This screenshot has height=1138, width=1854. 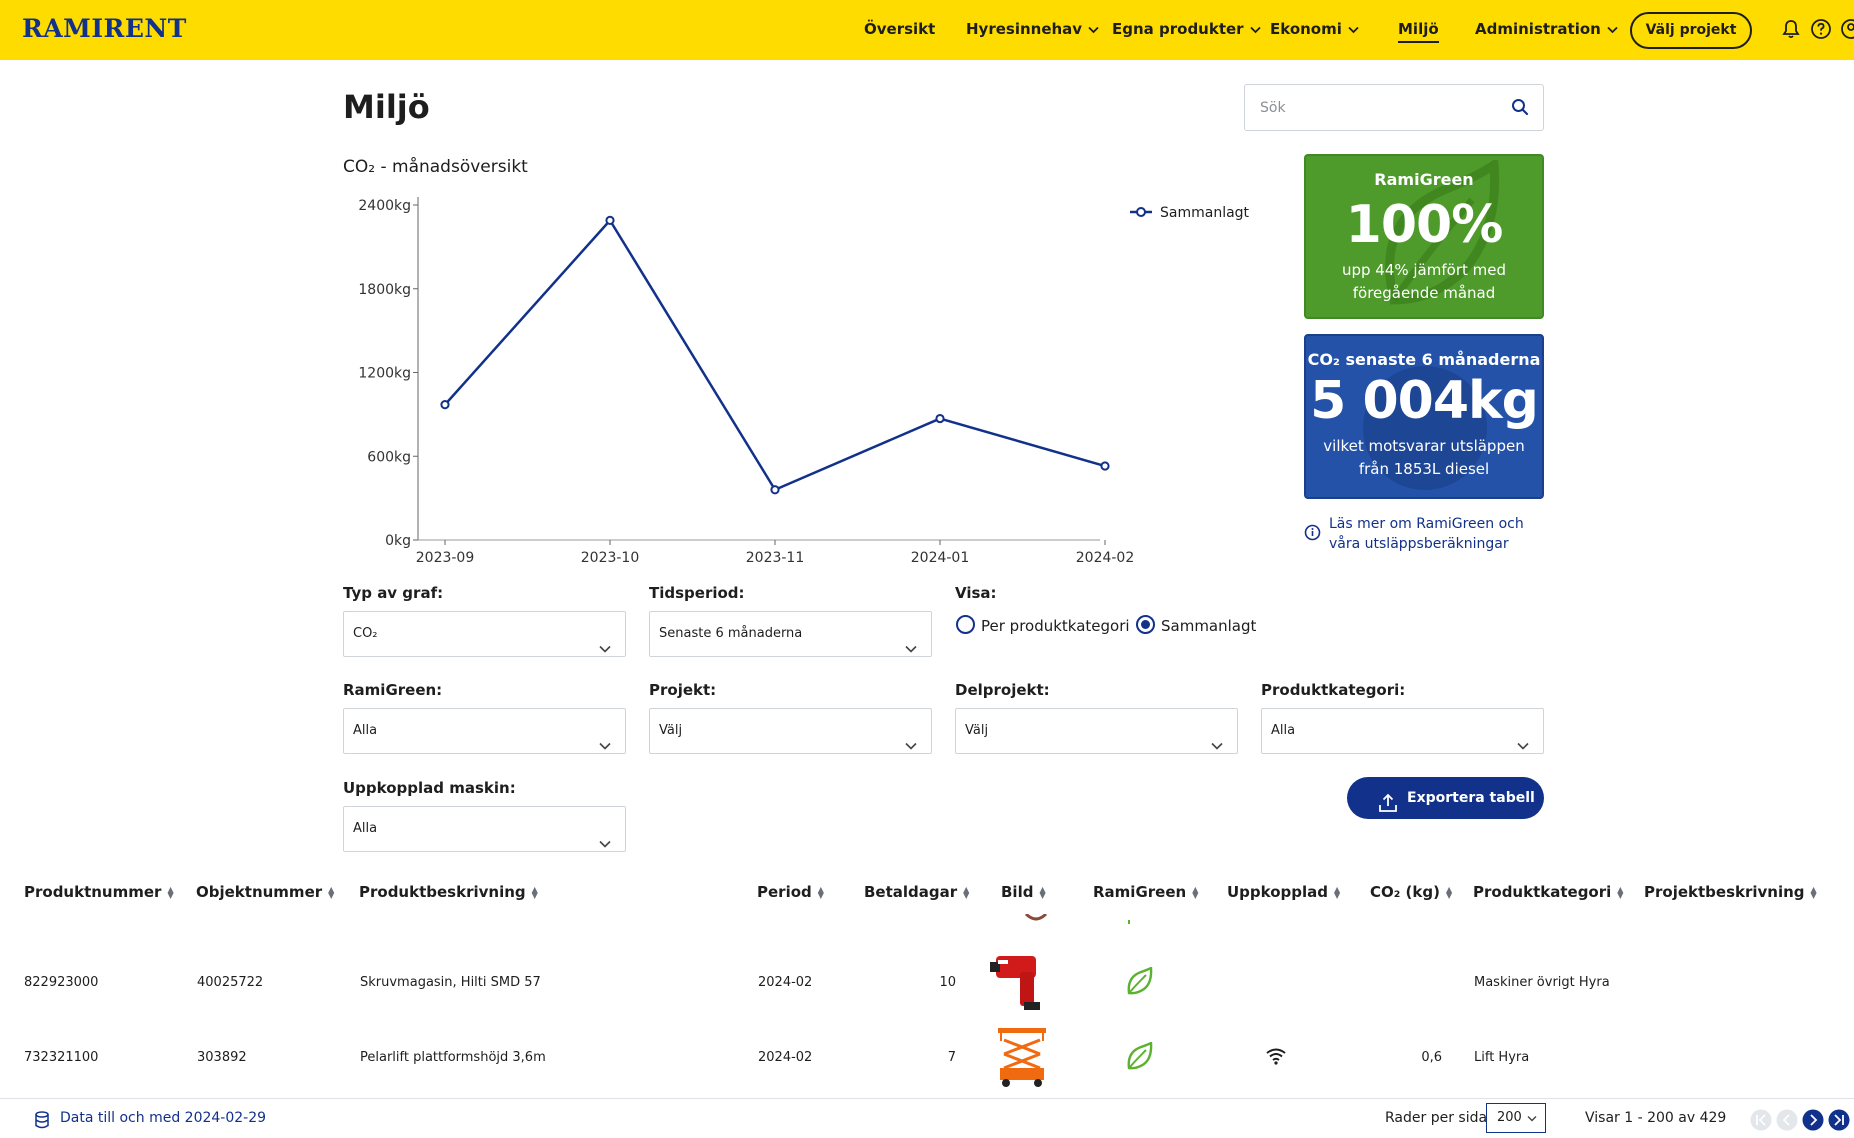 What do you see at coordinates (429, 788) in the screenshot?
I see `connected-machine-filter-label: Uppkopplad maskin:` at bounding box center [429, 788].